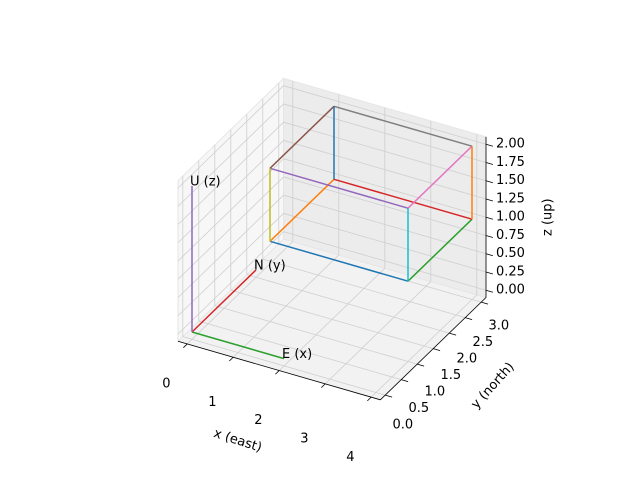  Describe the element at coordinates (492, 386) in the screenshot. I see `y-axis-label: y (north)` at that location.